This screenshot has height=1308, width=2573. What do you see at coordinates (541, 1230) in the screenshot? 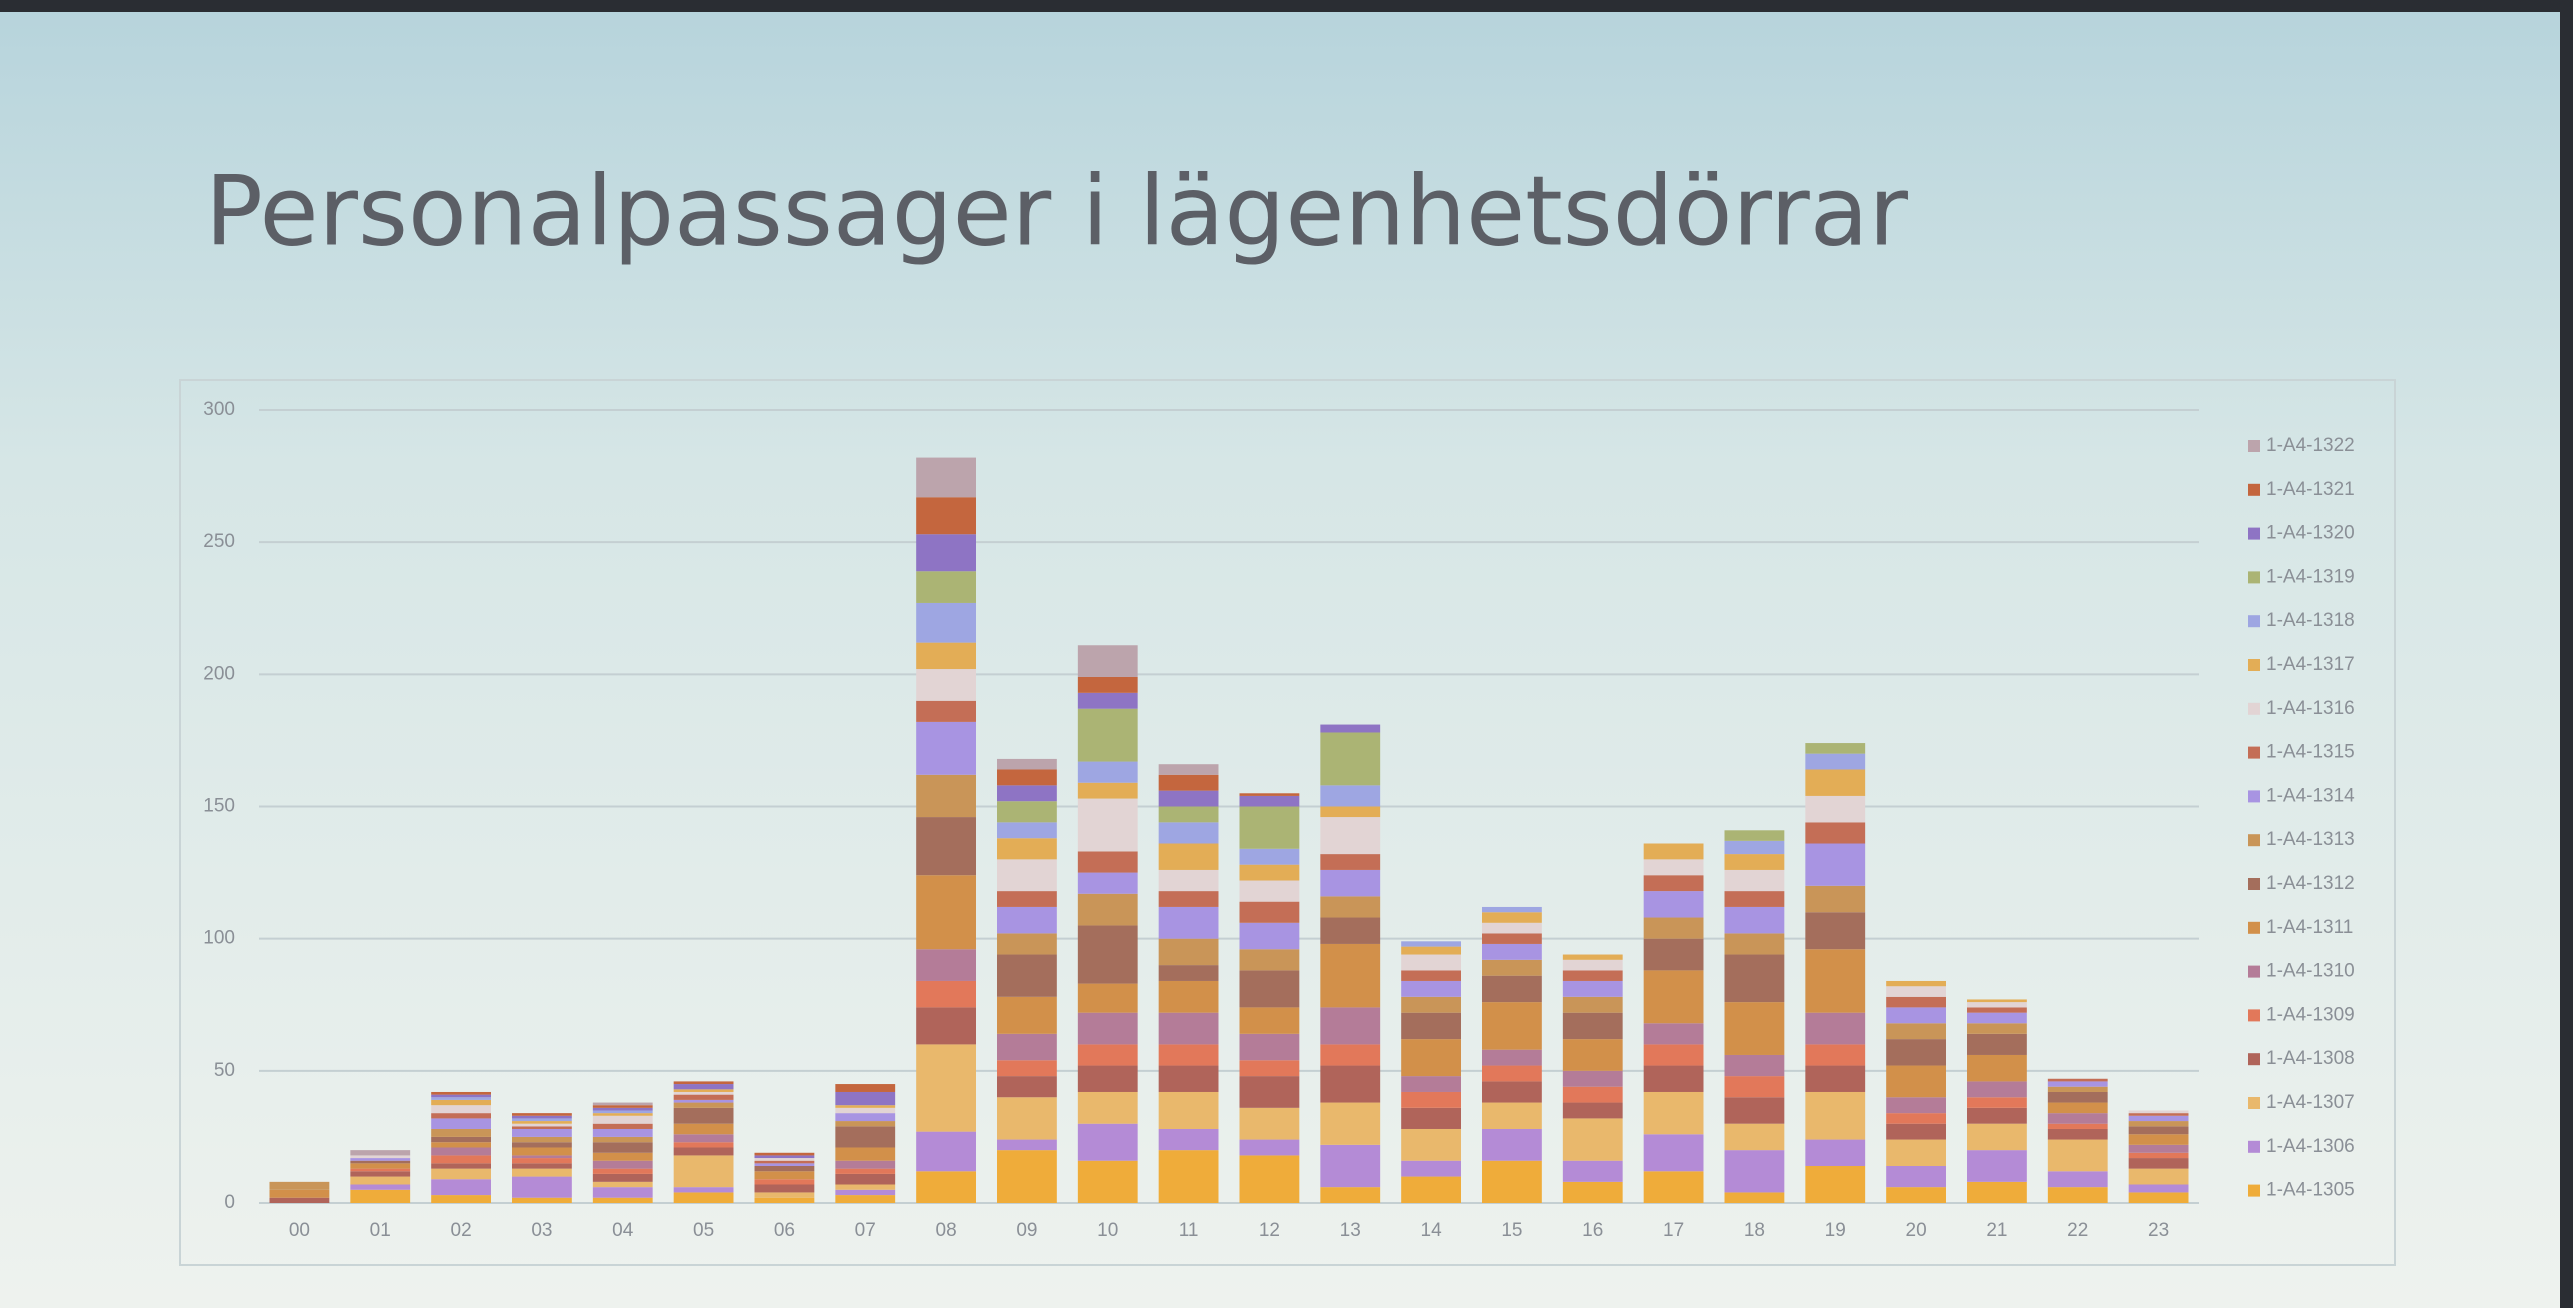
I see `x-tick-label: 03` at bounding box center [541, 1230].